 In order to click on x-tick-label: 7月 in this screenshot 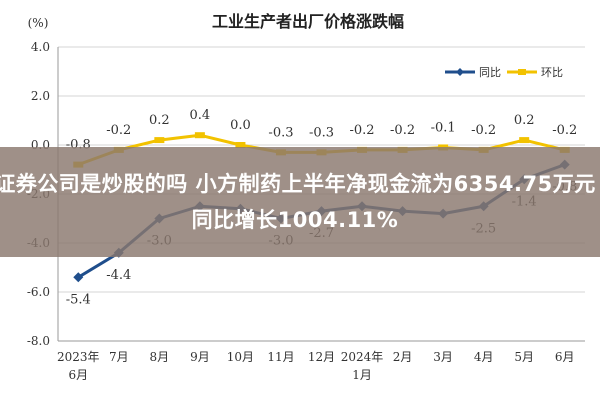, I will do `click(119, 357)`.